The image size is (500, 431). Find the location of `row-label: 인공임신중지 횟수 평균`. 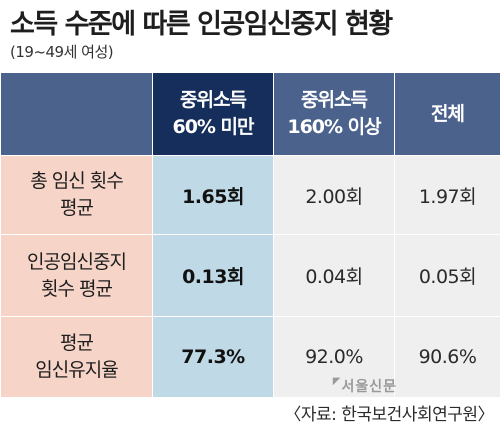

row-label: 인공임신중지 횟수 평균 is located at coordinates (76, 275).